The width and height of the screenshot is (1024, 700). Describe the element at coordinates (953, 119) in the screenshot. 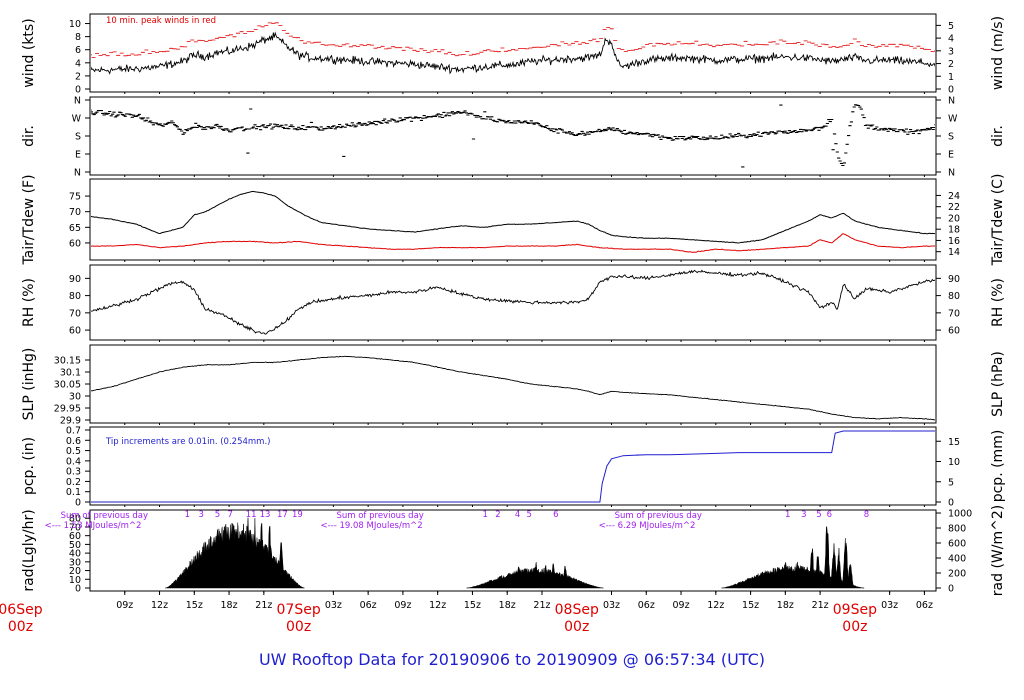

I see `y-tick-label-right: W` at that location.